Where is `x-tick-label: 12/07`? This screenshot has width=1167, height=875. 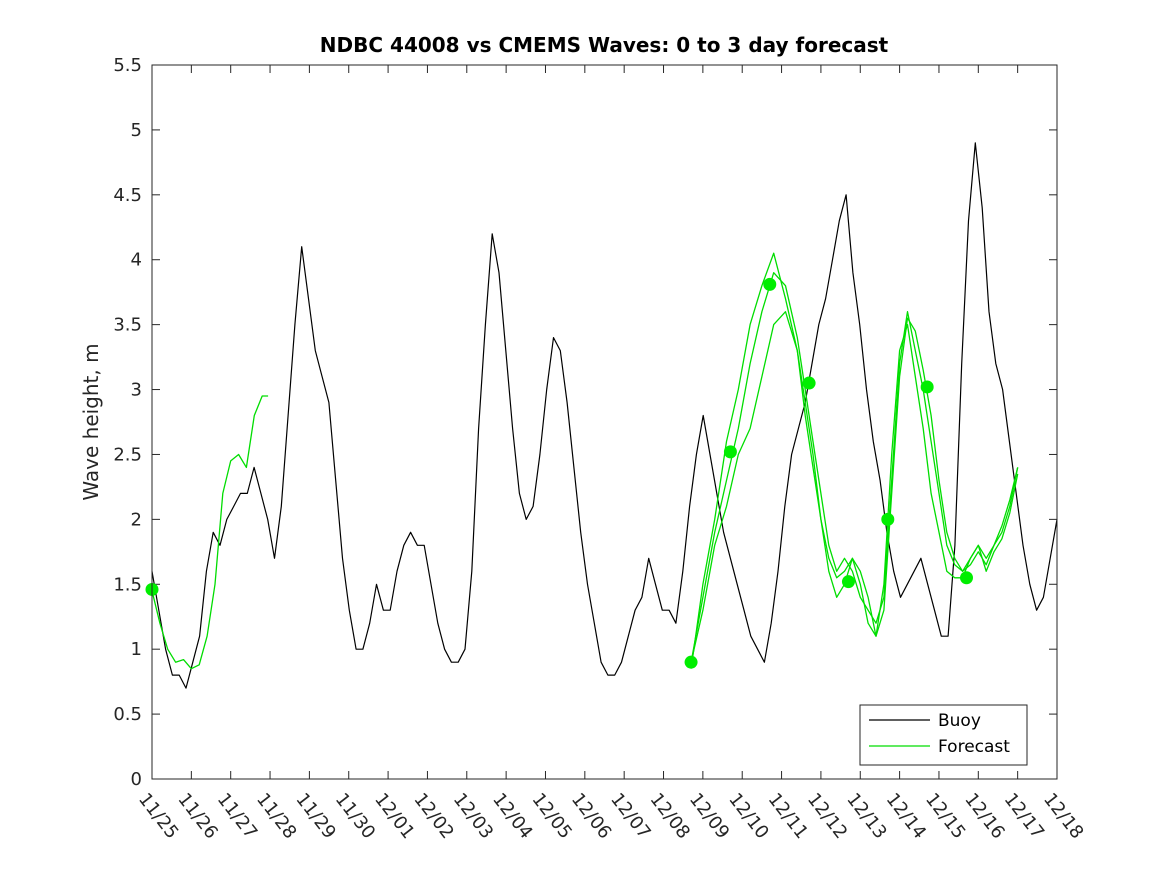
x-tick-label: 12/07 is located at coordinates (630, 816).